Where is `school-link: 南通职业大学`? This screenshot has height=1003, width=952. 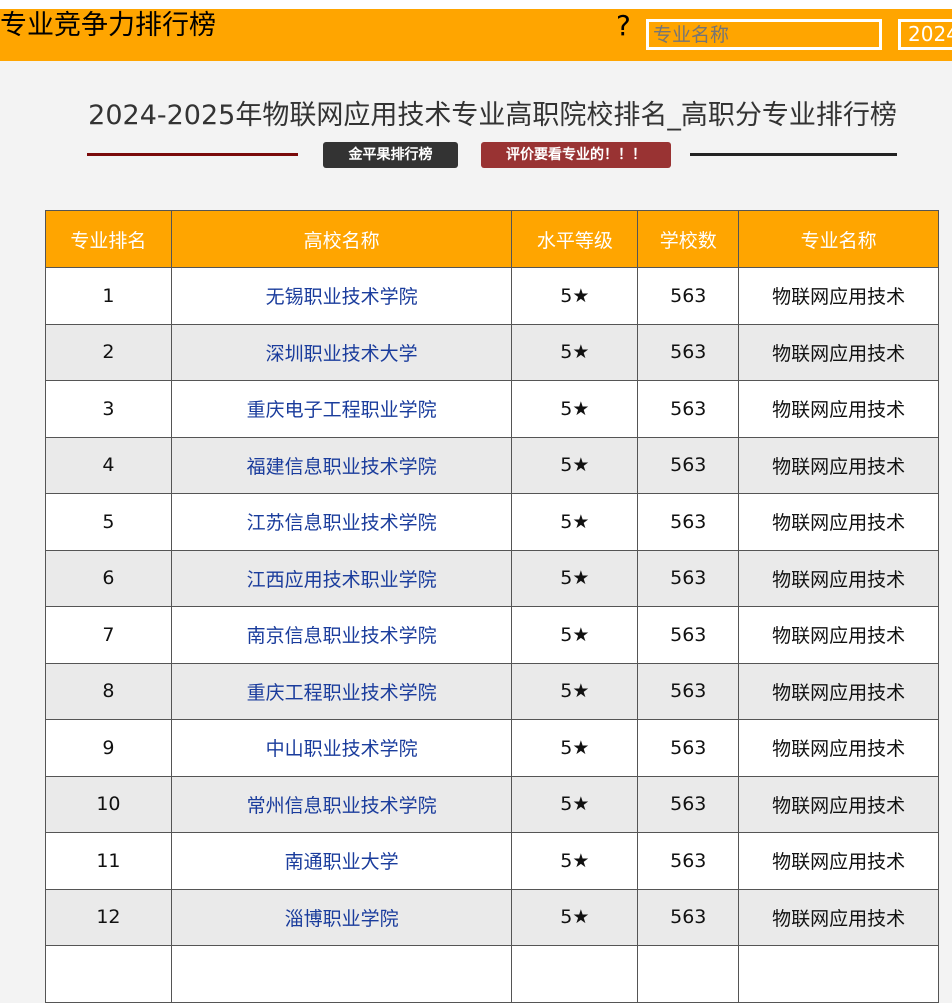 school-link: 南通职业大学 is located at coordinates (341, 861).